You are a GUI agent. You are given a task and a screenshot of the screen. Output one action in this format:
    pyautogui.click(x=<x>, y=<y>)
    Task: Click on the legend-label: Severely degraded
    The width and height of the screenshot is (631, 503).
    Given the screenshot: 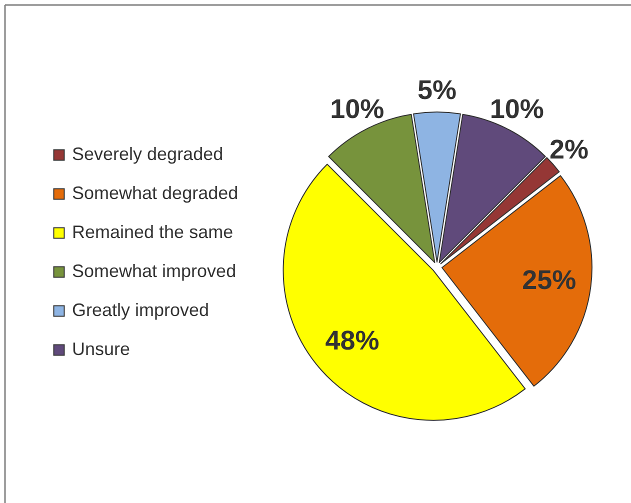 What is the action you would take?
    pyautogui.click(x=148, y=154)
    